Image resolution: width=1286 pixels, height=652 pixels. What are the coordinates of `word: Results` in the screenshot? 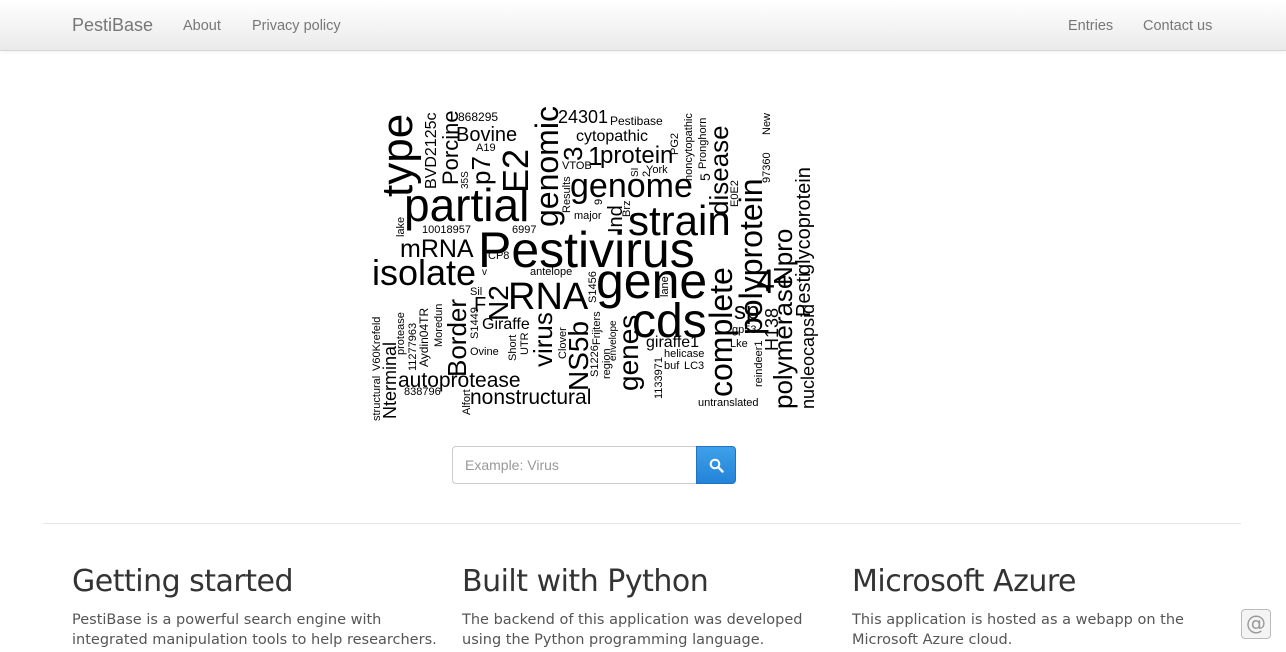 It's located at (567, 194).